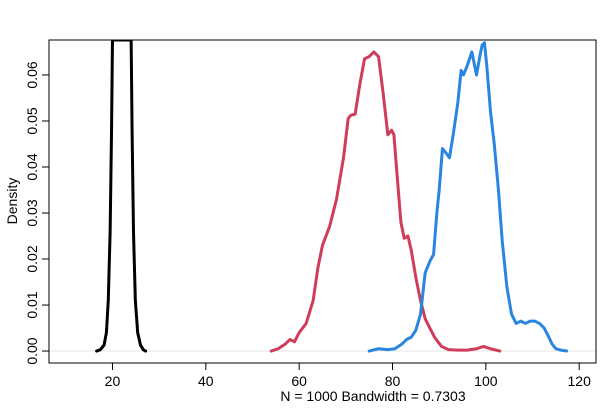 This screenshot has height=411, width=616. What do you see at coordinates (113, 381) in the screenshot?
I see `x-tick-label: 20` at bounding box center [113, 381].